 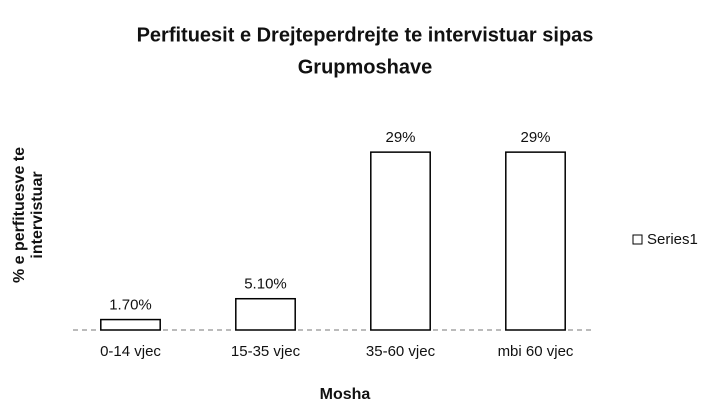 I want to click on data-label: 1.70%, so click(x=130, y=305).